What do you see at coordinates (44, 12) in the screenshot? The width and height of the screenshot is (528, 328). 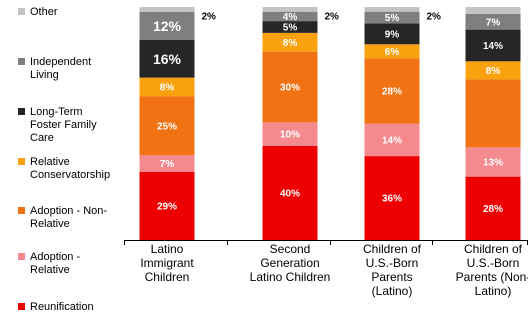 I see `legend-label: Other` at bounding box center [44, 12].